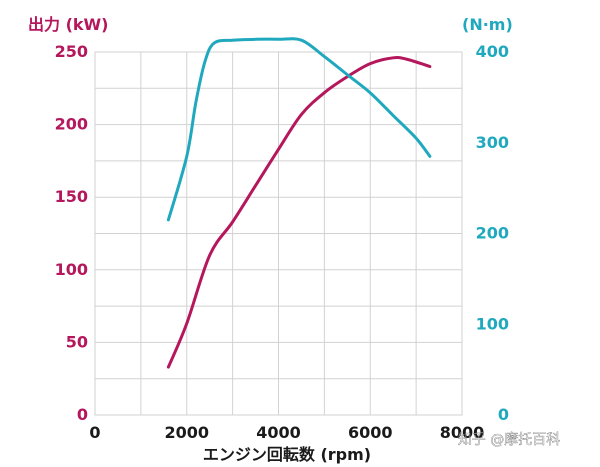  I want to click on power-tick-label: 100, so click(71, 269).